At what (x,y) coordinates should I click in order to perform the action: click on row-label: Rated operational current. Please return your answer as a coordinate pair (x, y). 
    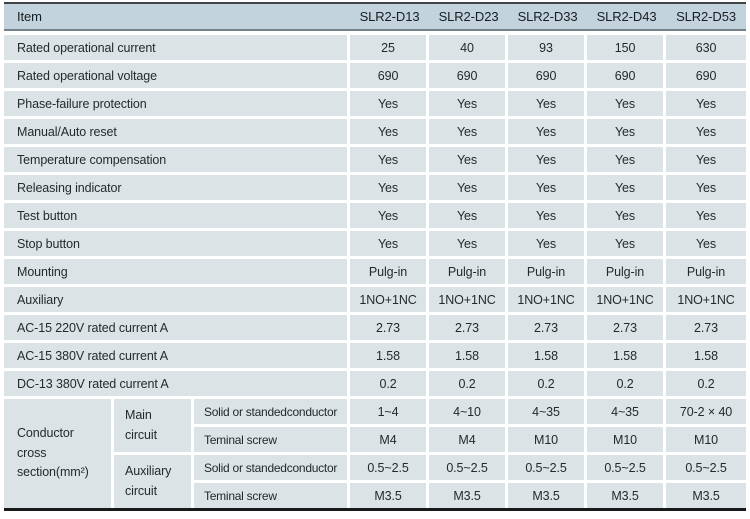
    Looking at the image, I should click on (177, 45).